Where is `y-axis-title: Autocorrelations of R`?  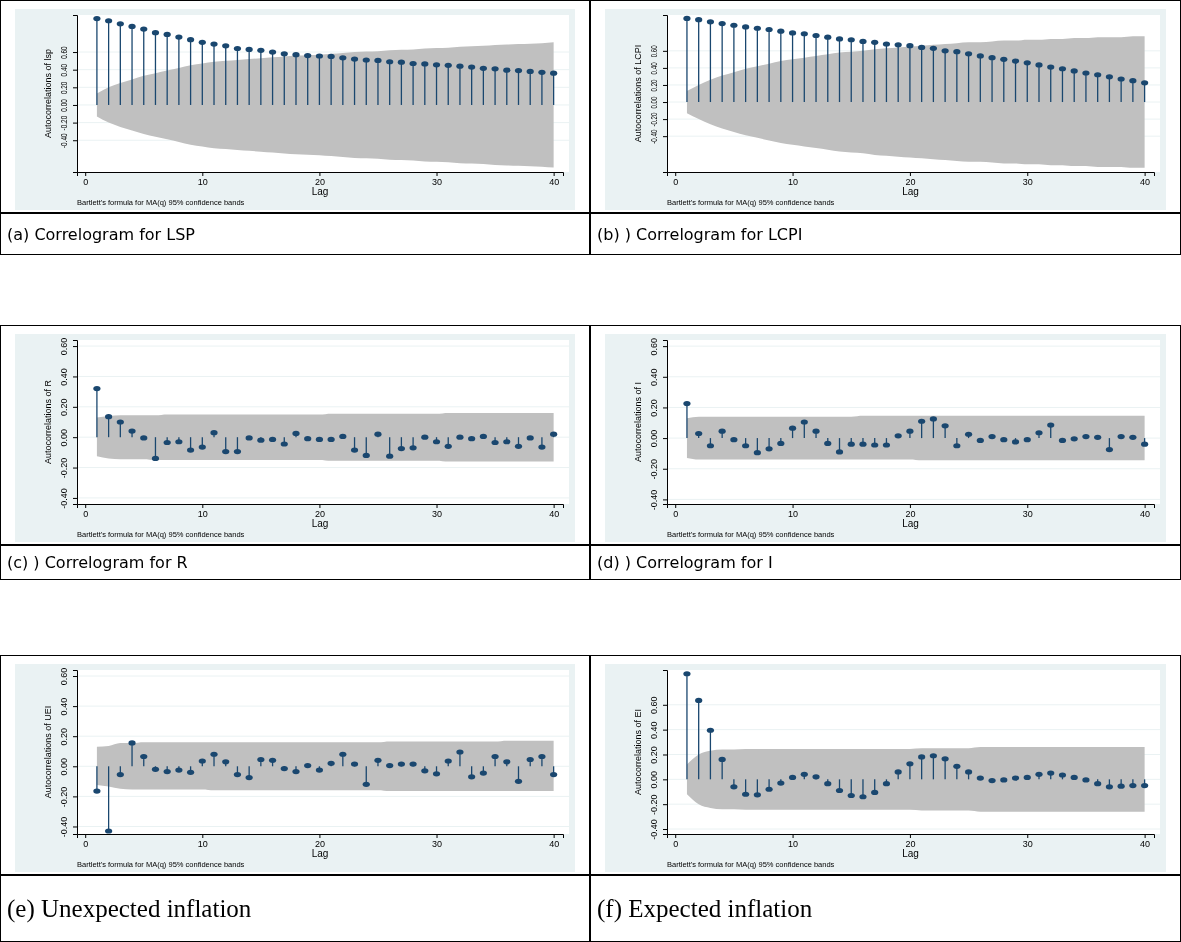 y-axis-title: Autocorrelations of R is located at coordinates (48, 422).